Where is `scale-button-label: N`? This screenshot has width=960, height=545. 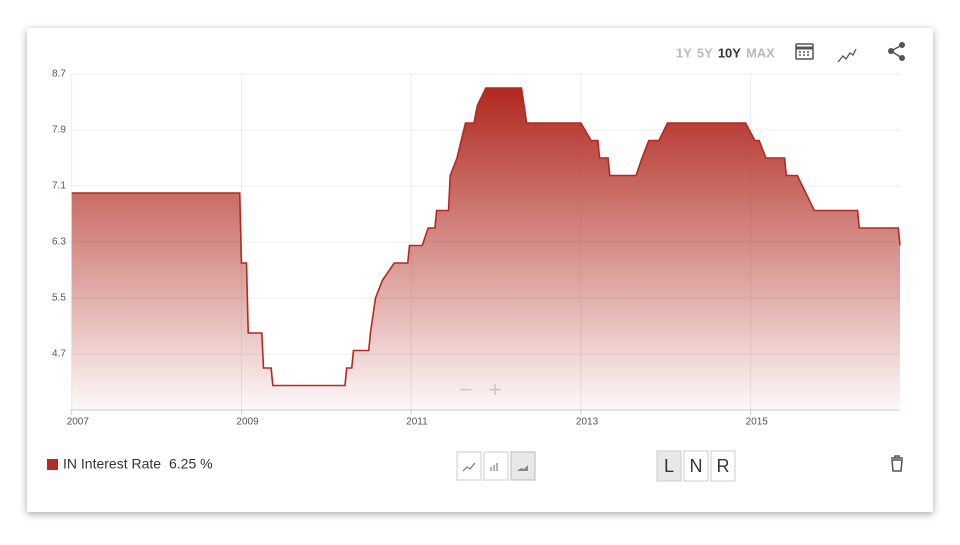
scale-button-label: N is located at coordinates (696, 466).